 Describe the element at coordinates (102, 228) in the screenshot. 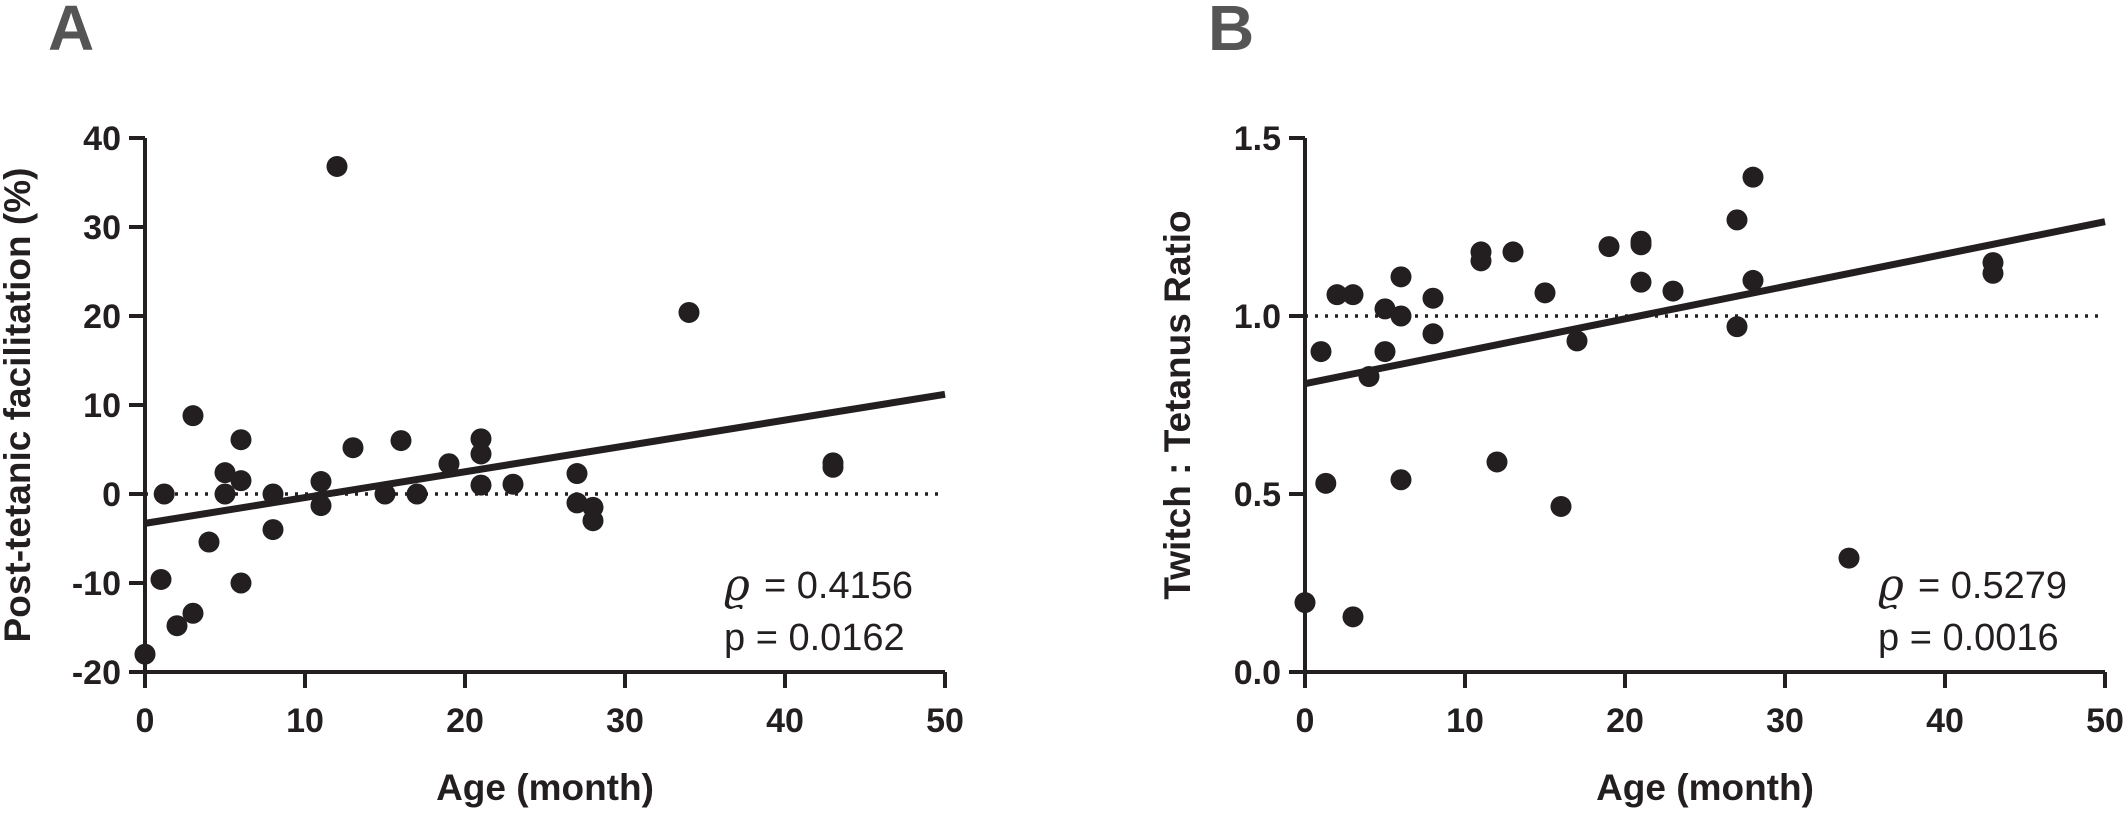

I see `y-tick-label: 30` at that location.